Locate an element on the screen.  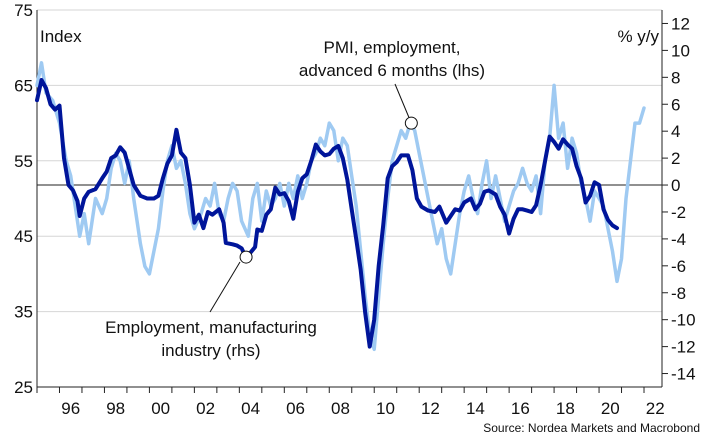
x-tick-label: 10 is located at coordinates (385, 408).